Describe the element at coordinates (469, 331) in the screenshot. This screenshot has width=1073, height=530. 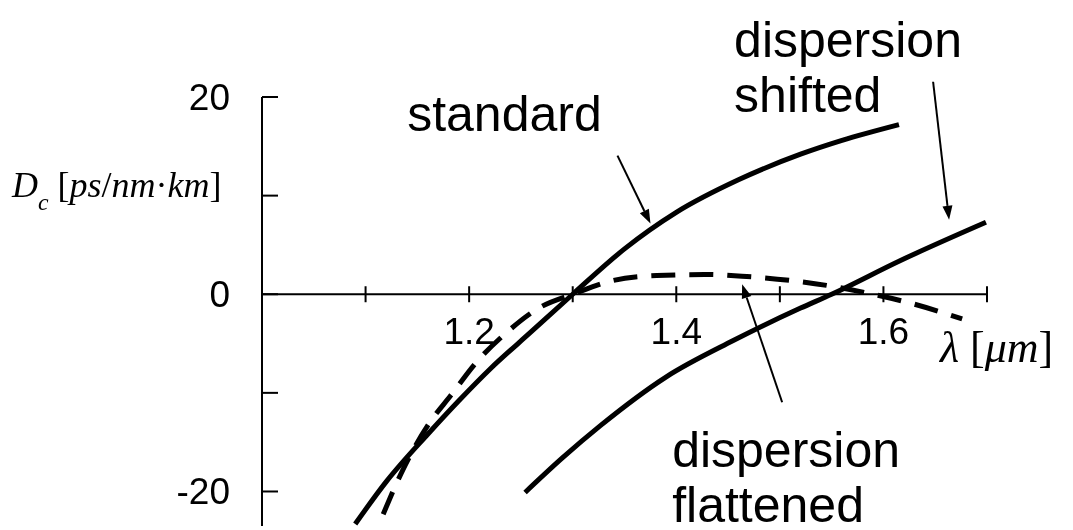
I see `x-tick-label: 1.2` at that location.